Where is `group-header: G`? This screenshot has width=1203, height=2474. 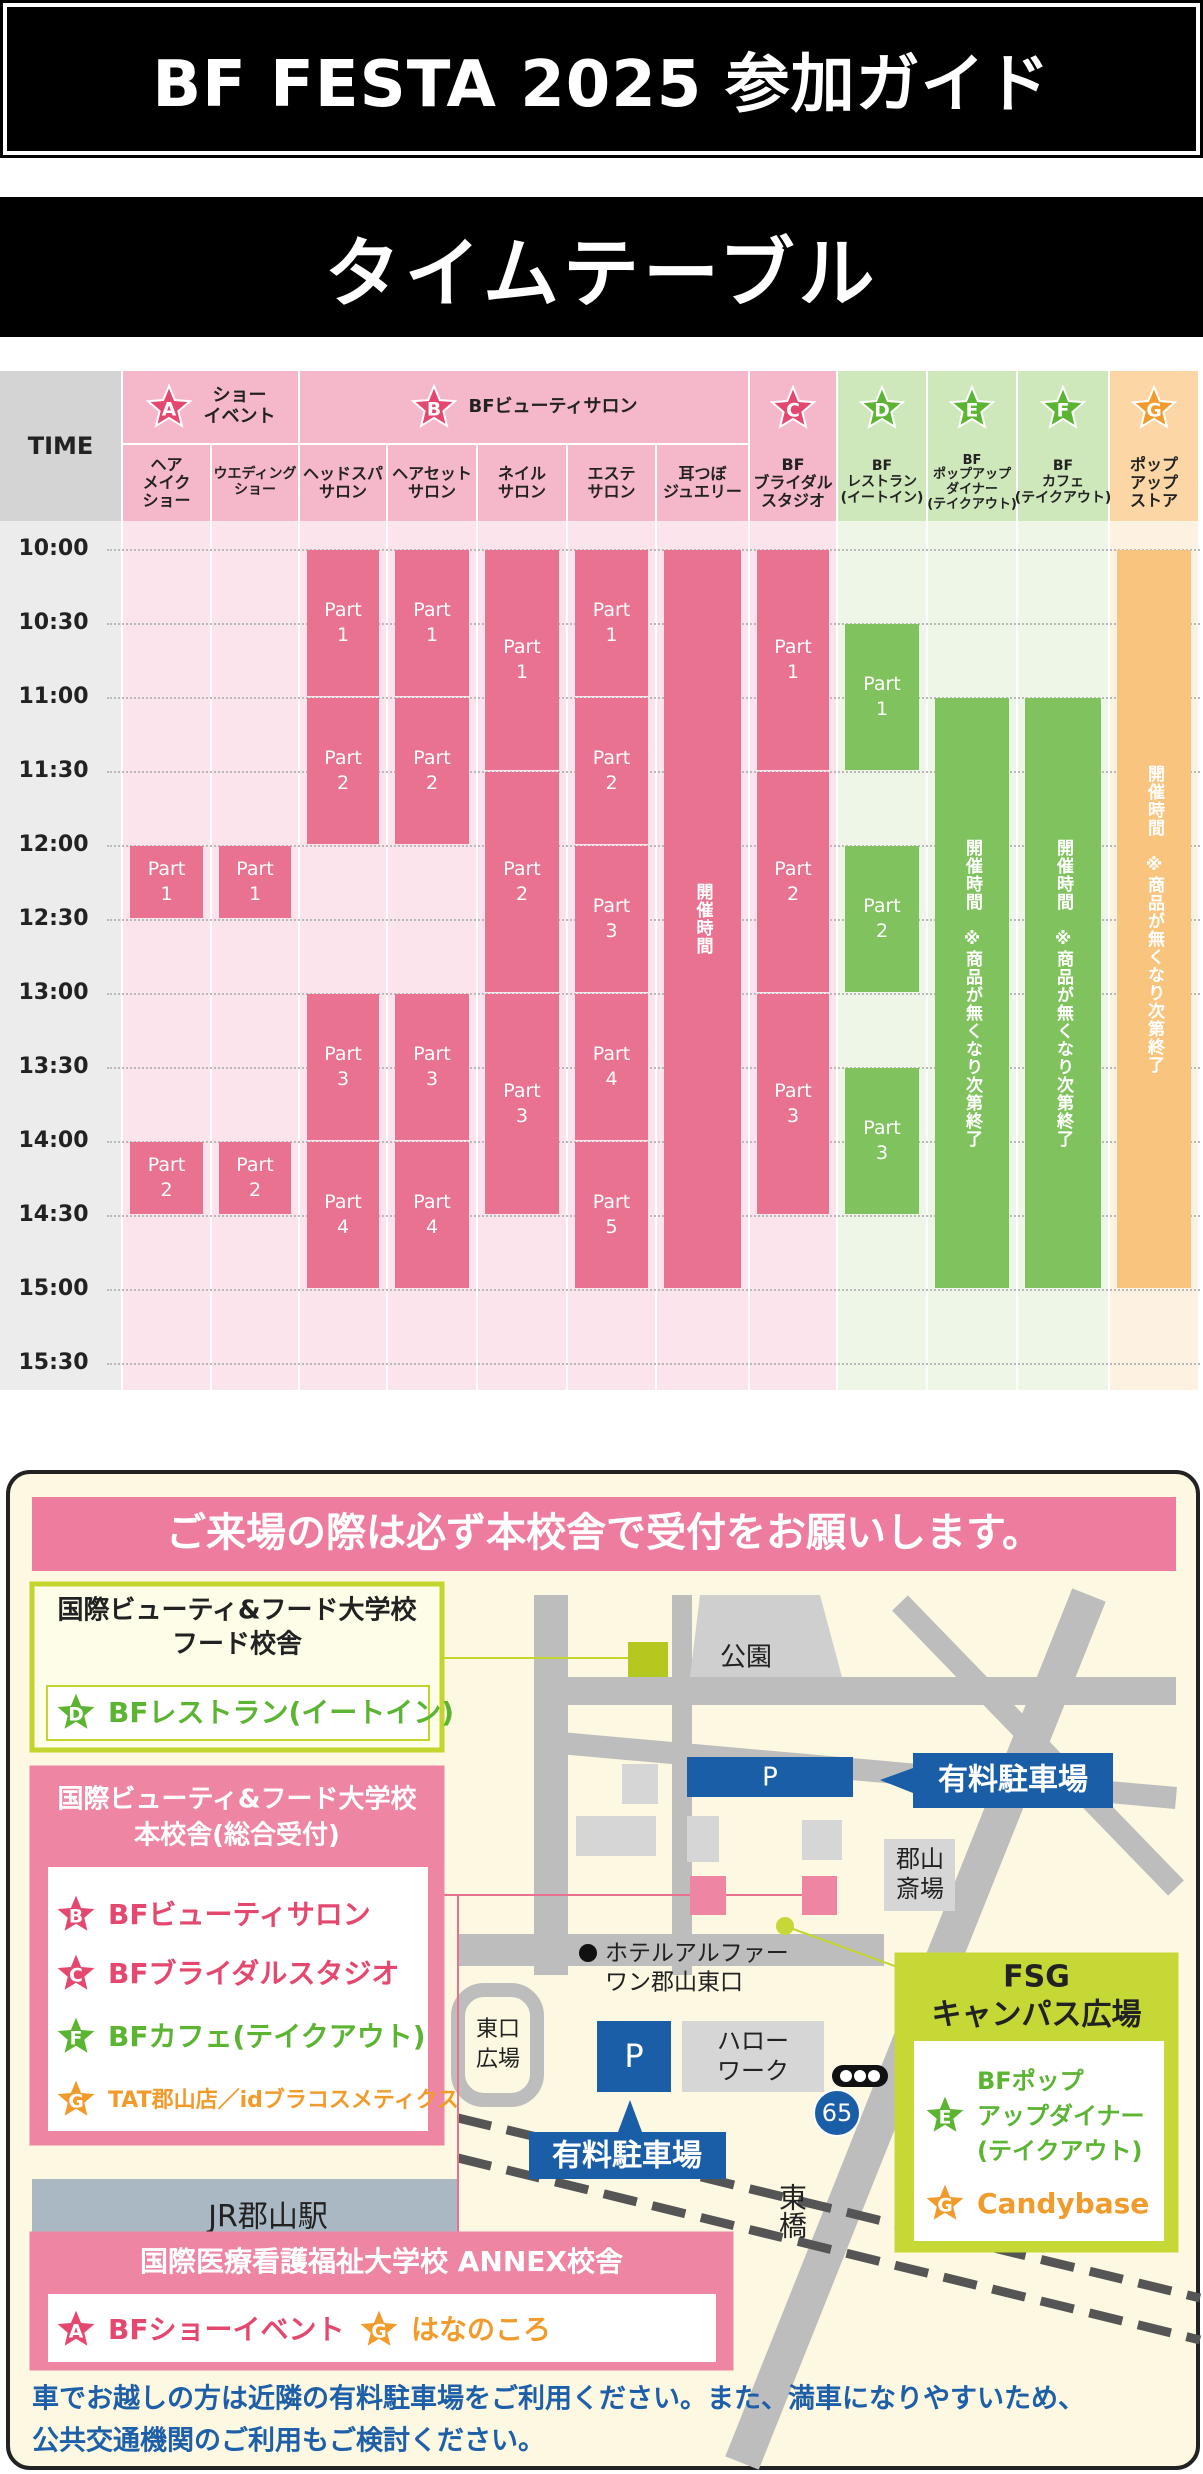 group-header: G is located at coordinates (1155, 408).